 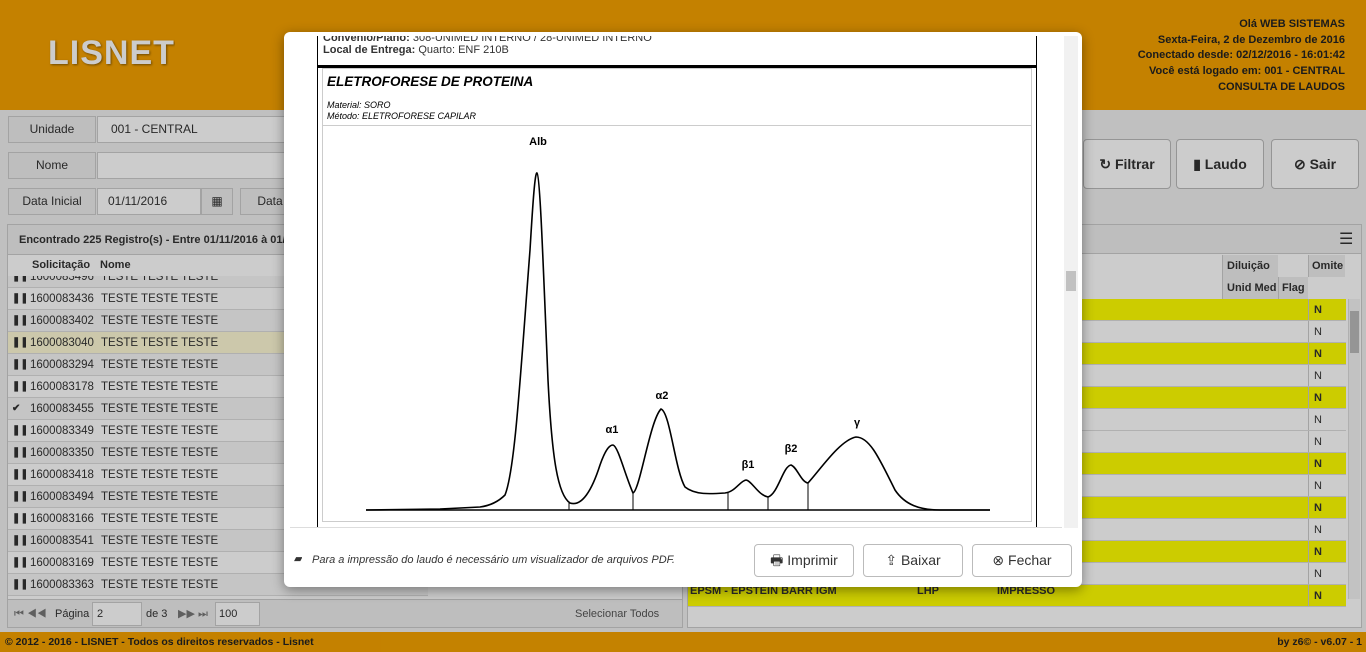 What do you see at coordinates (688, 496) in the screenshot?
I see `dividers` at bounding box center [688, 496].